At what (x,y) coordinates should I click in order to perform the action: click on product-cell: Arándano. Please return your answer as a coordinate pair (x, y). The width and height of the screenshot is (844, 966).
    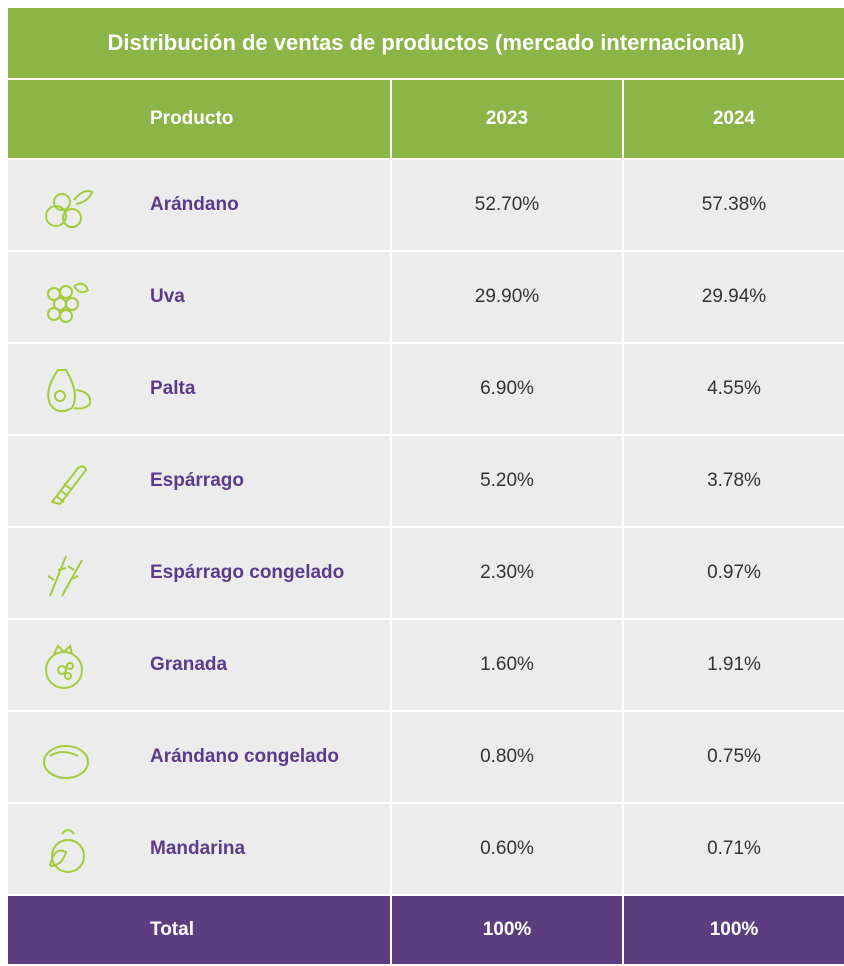
    Looking at the image, I should click on (199, 205).